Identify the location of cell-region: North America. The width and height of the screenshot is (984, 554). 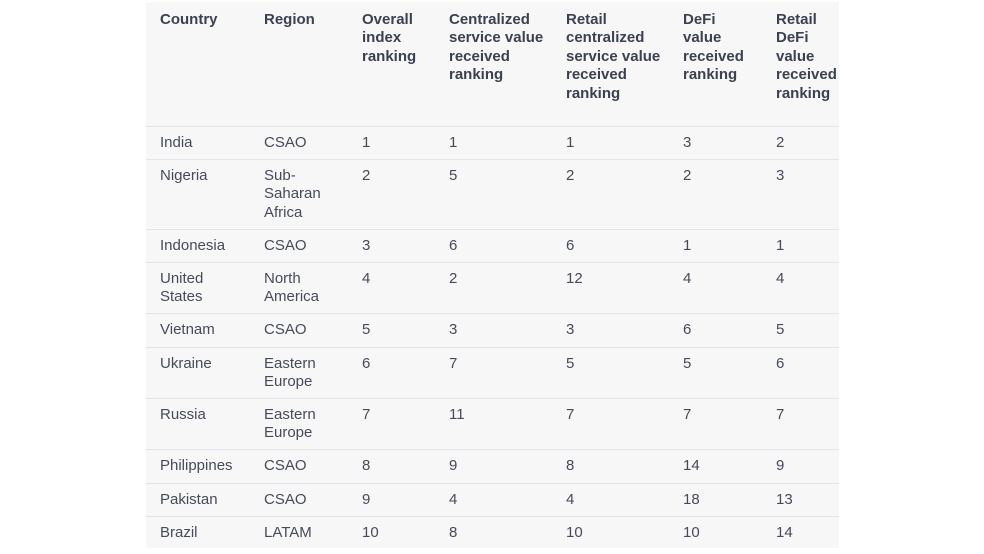
(299, 288).